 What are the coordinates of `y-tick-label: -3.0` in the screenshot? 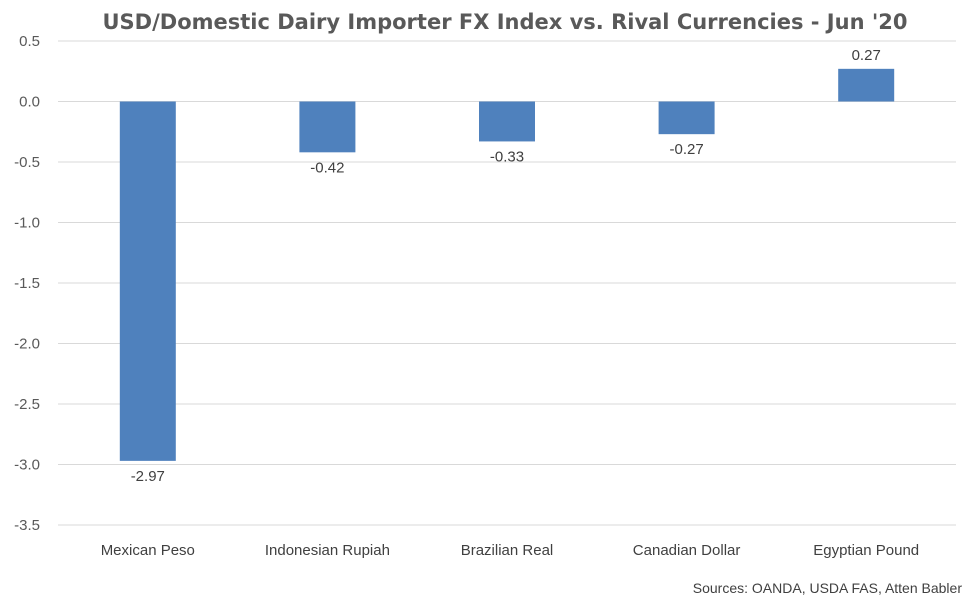 It's located at (27, 465).